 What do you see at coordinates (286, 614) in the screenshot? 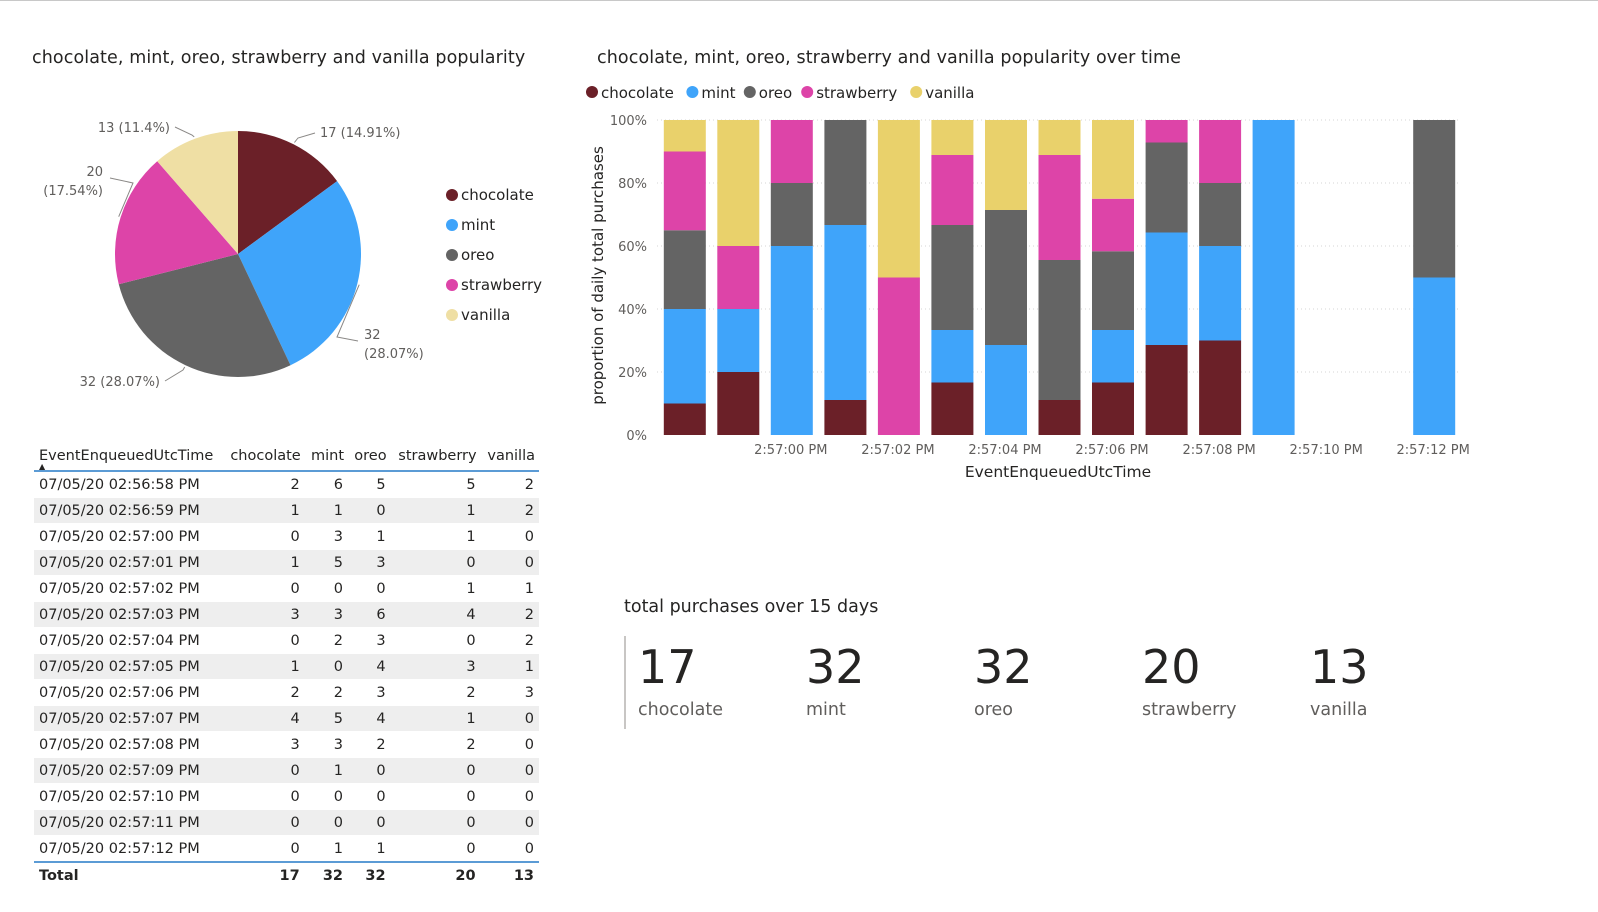
I see `table-row: 07/05/20 02:57:03 PM 3 3 6 4 2` at bounding box center [286, 614].